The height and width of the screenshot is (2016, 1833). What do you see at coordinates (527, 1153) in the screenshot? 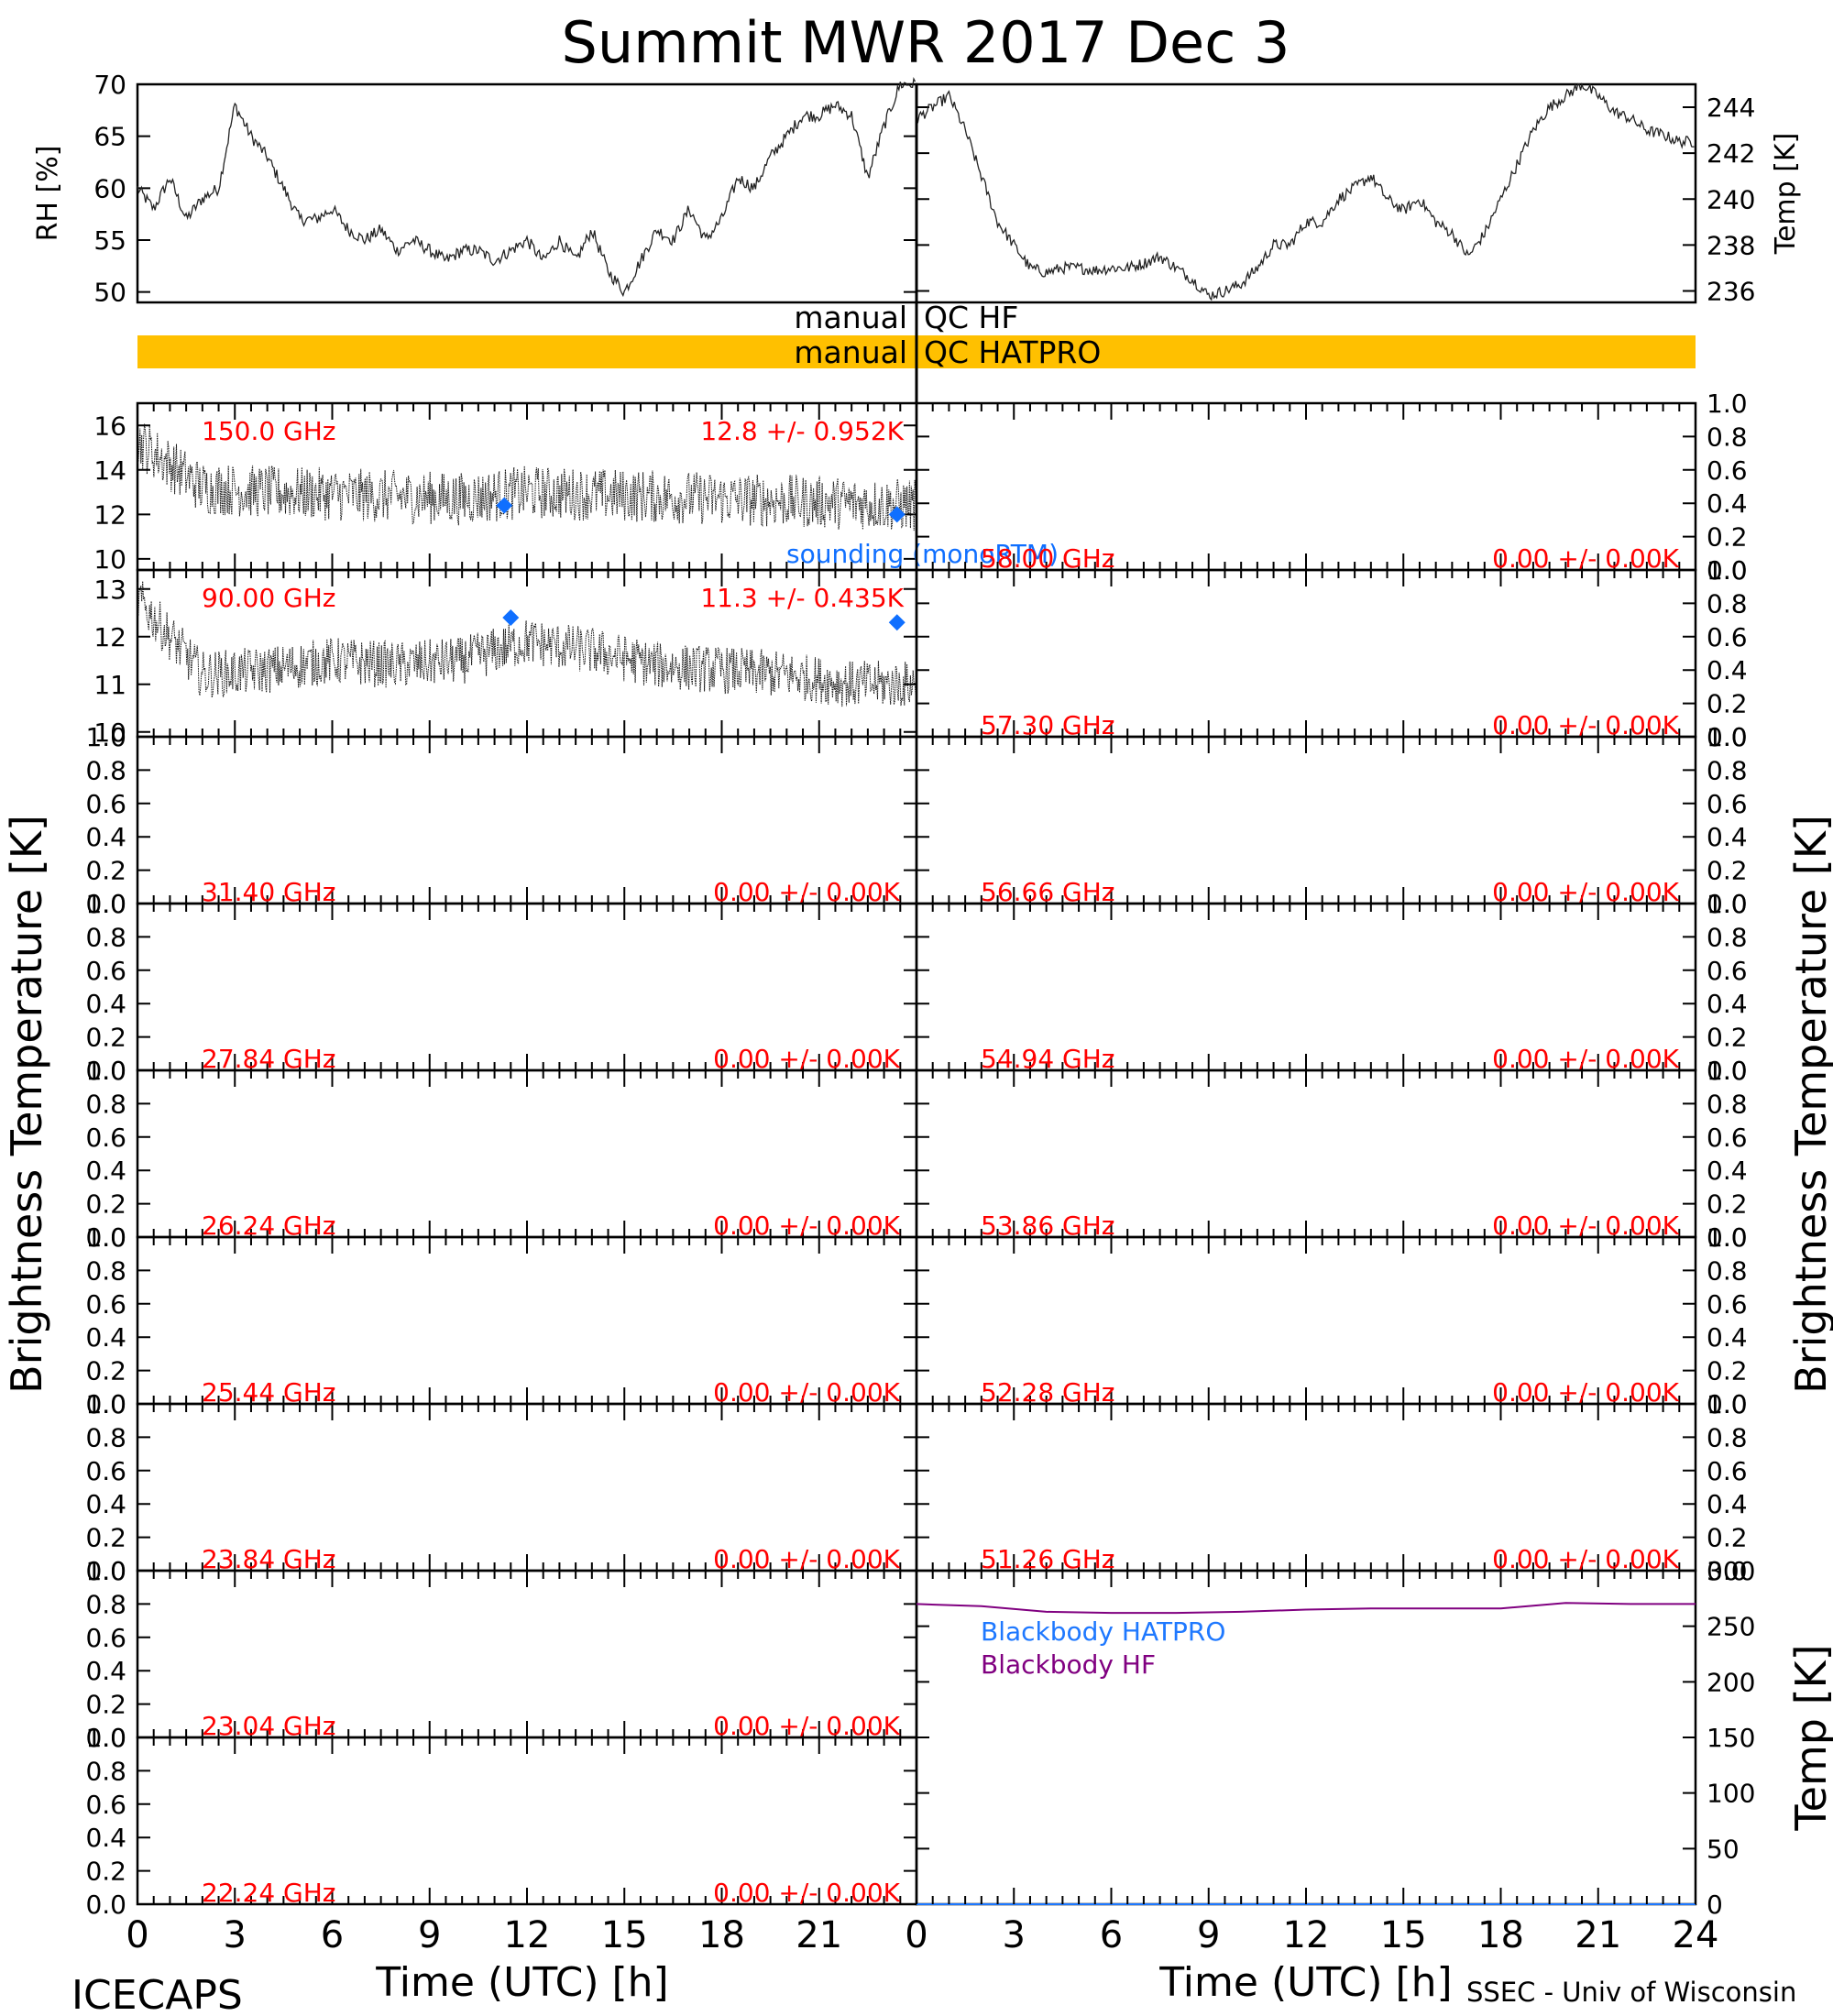
I see `panel-l5-xticks` at bounding box center [527, 1153].